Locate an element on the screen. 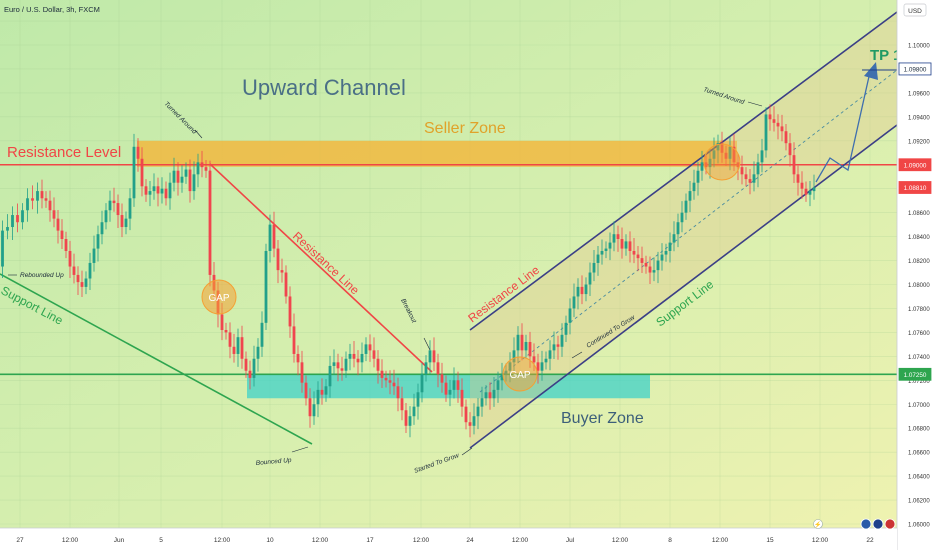 The width and height of the screenshot is (932, 555). y-tick-label: 1.06800 is located at coordinates (919, 430).